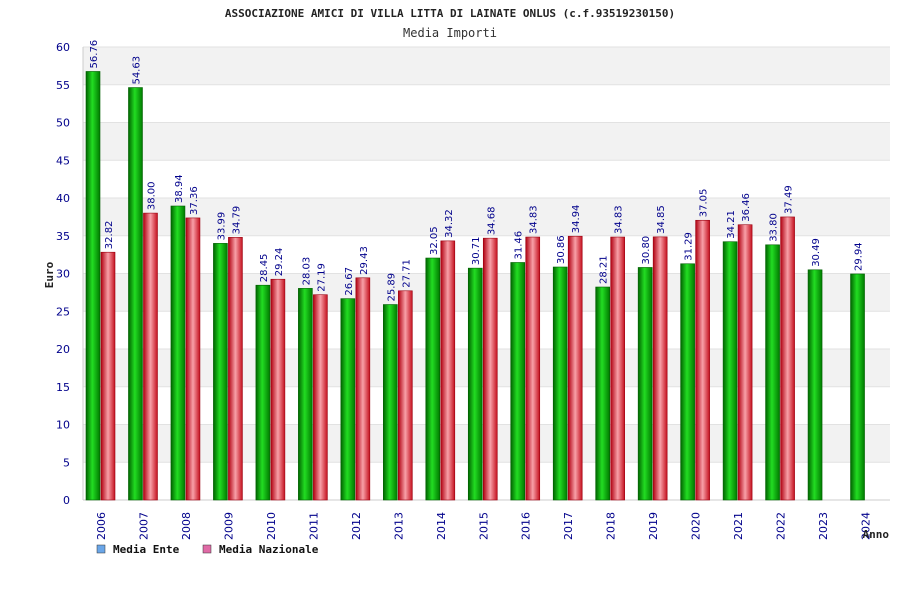 This screenshot has width=900, height=600. Describe the element at coordinates (235, 369) in the screenshot. I see `bar-media-nazionale-2009` at that location.